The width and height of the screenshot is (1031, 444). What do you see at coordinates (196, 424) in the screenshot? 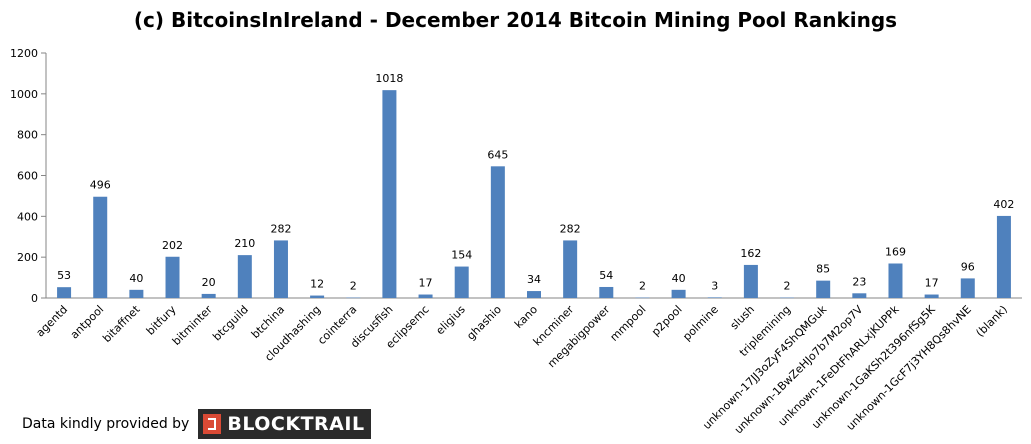
I see `footer: Data kindly provided by BLOCKTRAIL` at bounding box center [196, 424].